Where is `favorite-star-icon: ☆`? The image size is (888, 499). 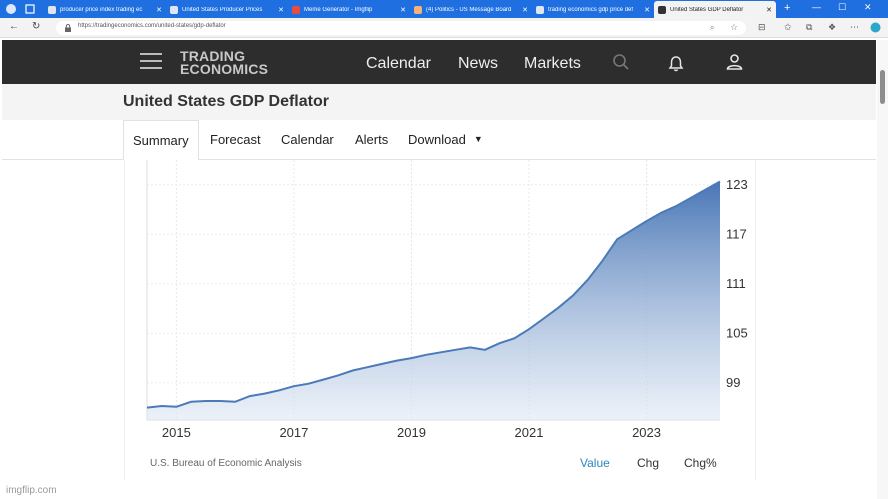
favorite-star-icon: ☆ is located at coordinates (734, 27).